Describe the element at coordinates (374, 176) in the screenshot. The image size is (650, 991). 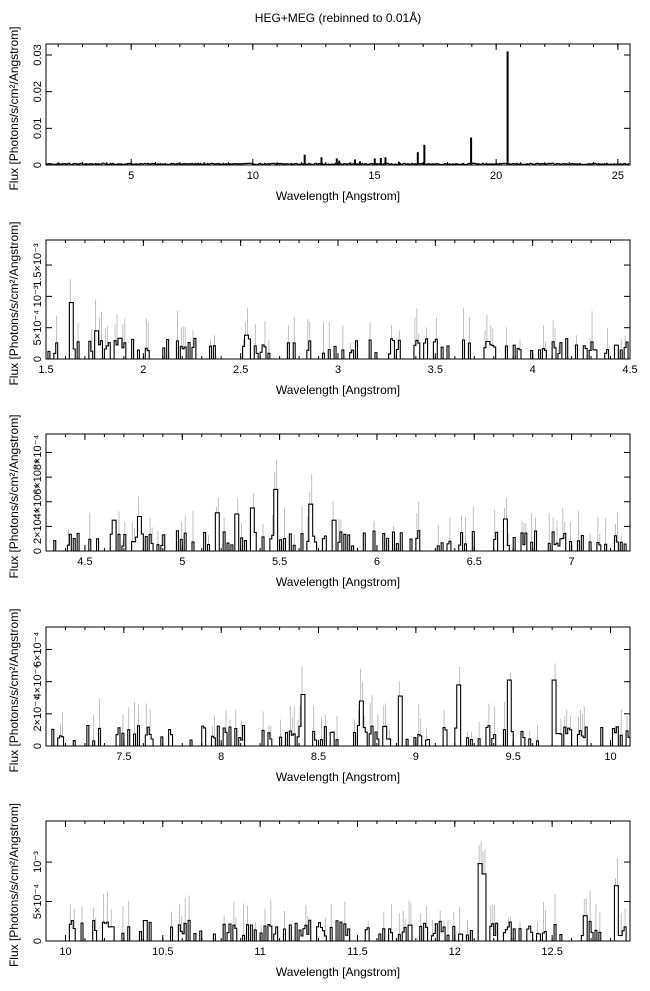
I see `x-tick-label: 15` at that location.